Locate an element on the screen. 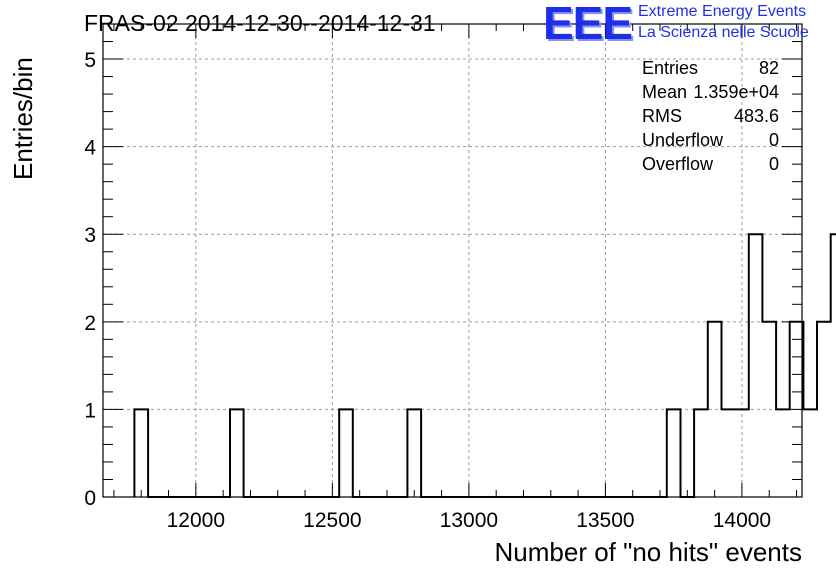  logo-line-1: Extreme Energy Events is located at coordinates (722, 11).